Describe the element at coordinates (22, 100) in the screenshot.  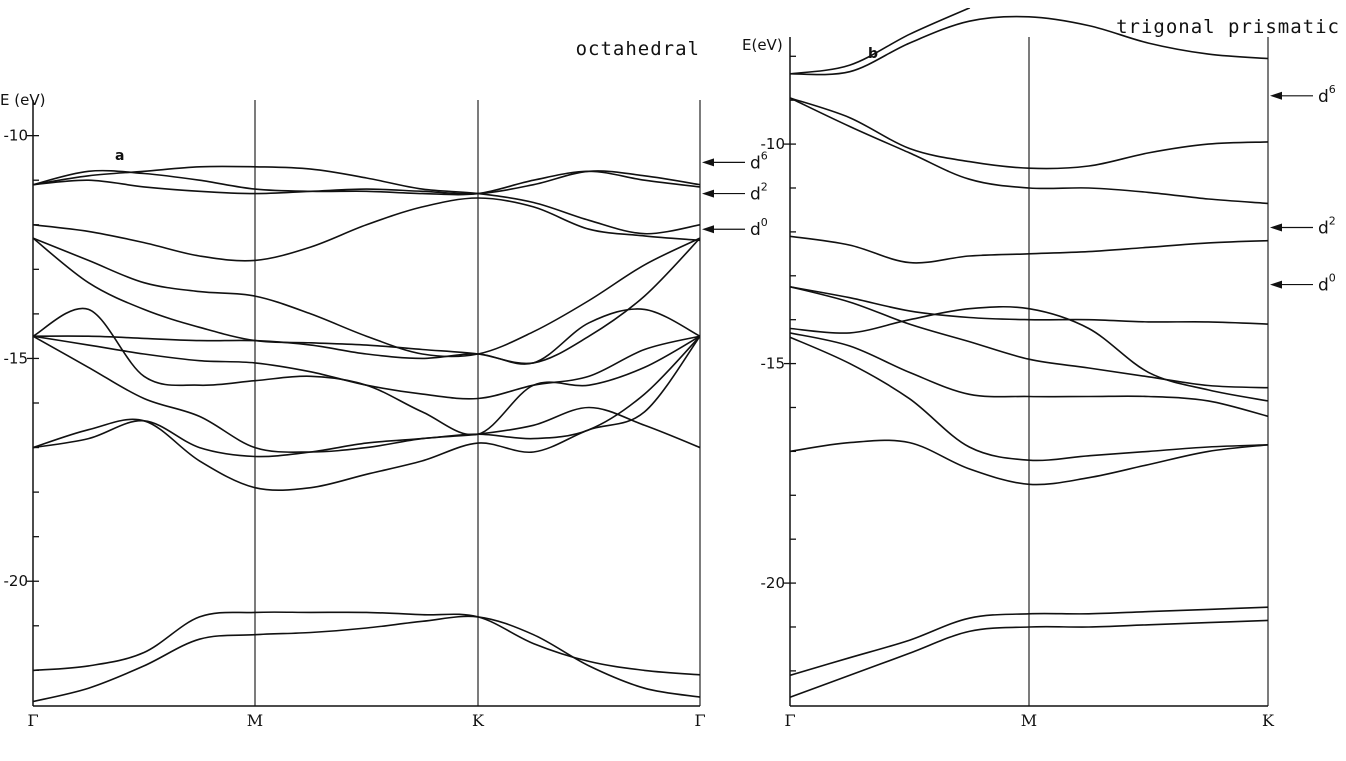
I see `y-axis-label: E (eV)` at that location.